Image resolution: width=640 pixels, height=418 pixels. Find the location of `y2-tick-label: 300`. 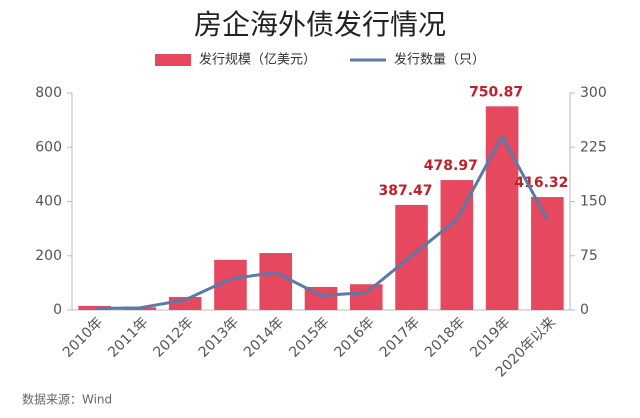

y2-tick-label: 300 is located at coordinates (593, 93).